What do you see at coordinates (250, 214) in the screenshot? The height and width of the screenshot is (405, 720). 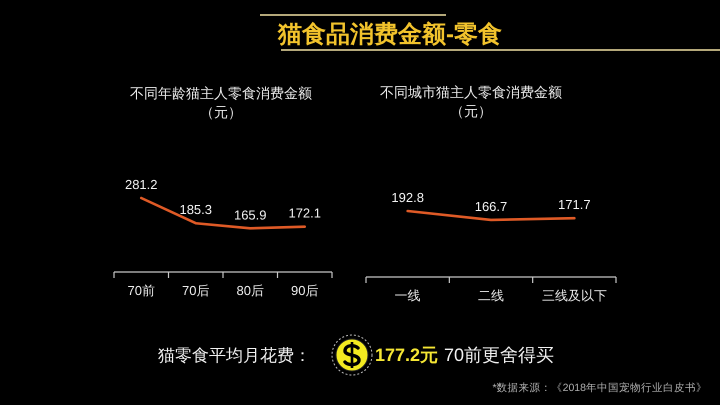 I see `data-label: 165.9` at bounding box center [250, 214].